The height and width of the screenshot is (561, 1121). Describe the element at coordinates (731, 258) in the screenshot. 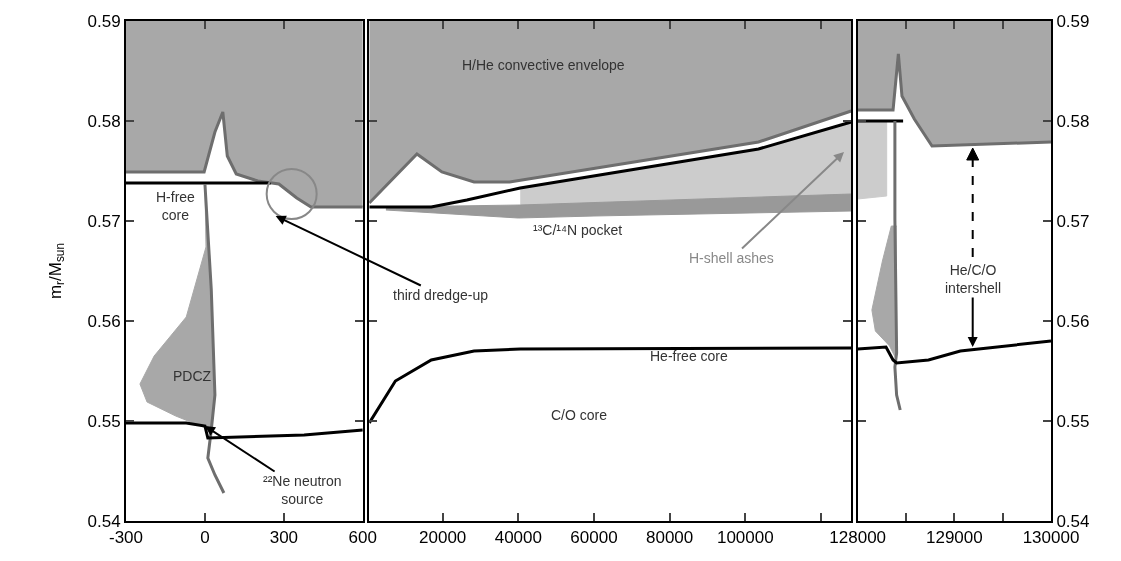

I see `annotation: H-shell ashes` at that location.